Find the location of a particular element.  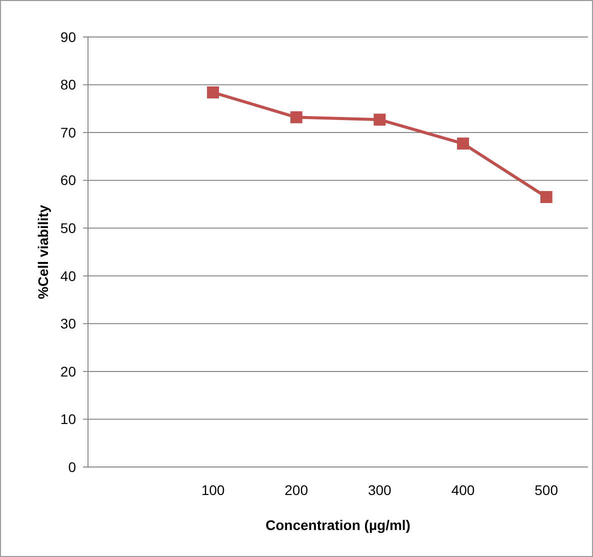

x-tick-label: 500 is located at coordinates (546, 490).